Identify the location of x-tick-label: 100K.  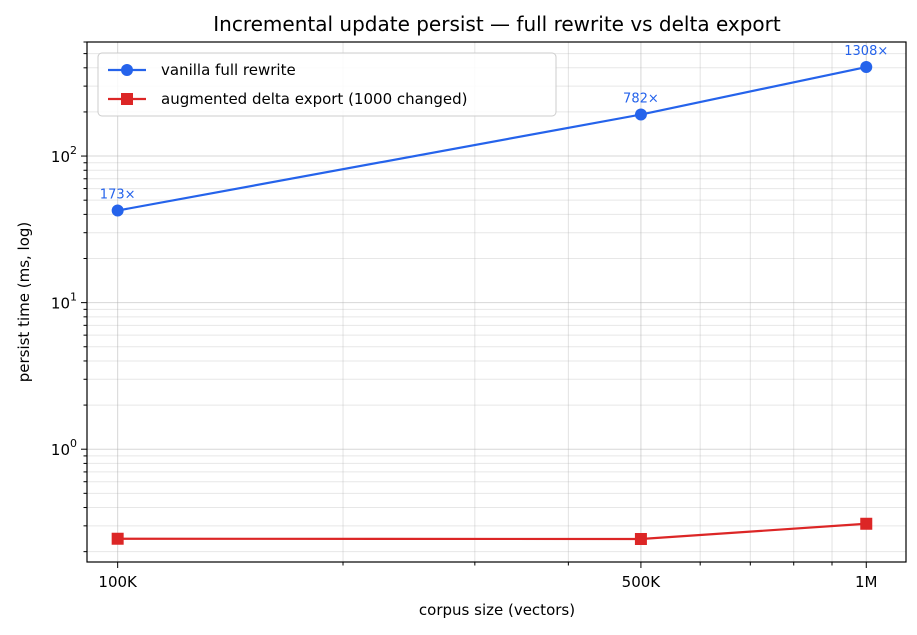
(118, 582).